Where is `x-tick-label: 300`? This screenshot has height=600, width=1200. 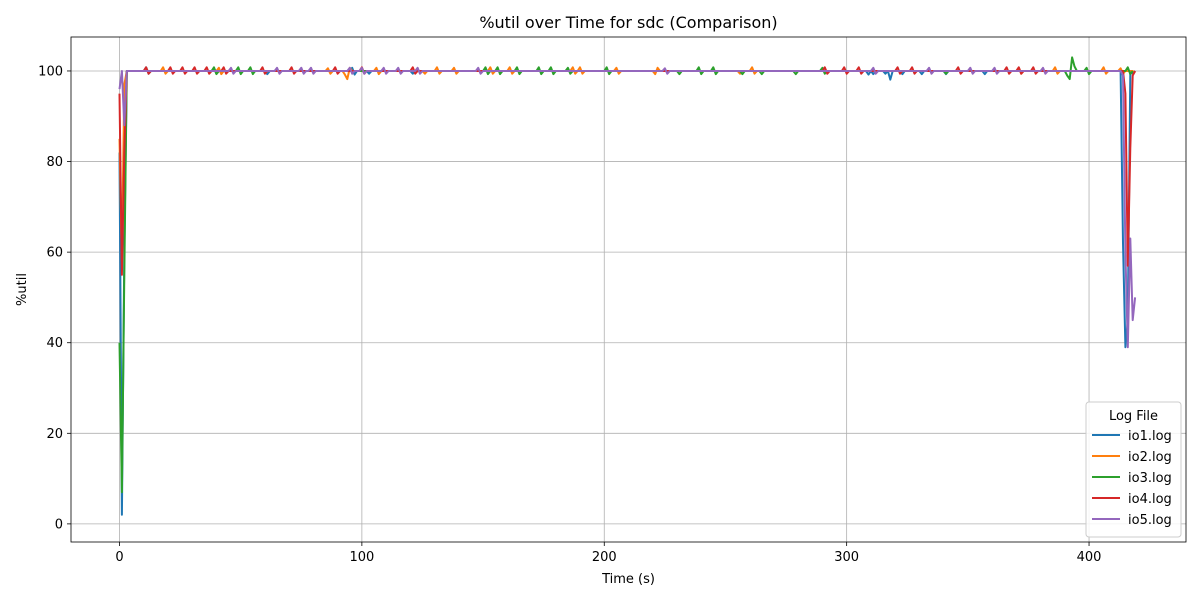 x-tick-label: 300 is located at coordinates (846, 557).